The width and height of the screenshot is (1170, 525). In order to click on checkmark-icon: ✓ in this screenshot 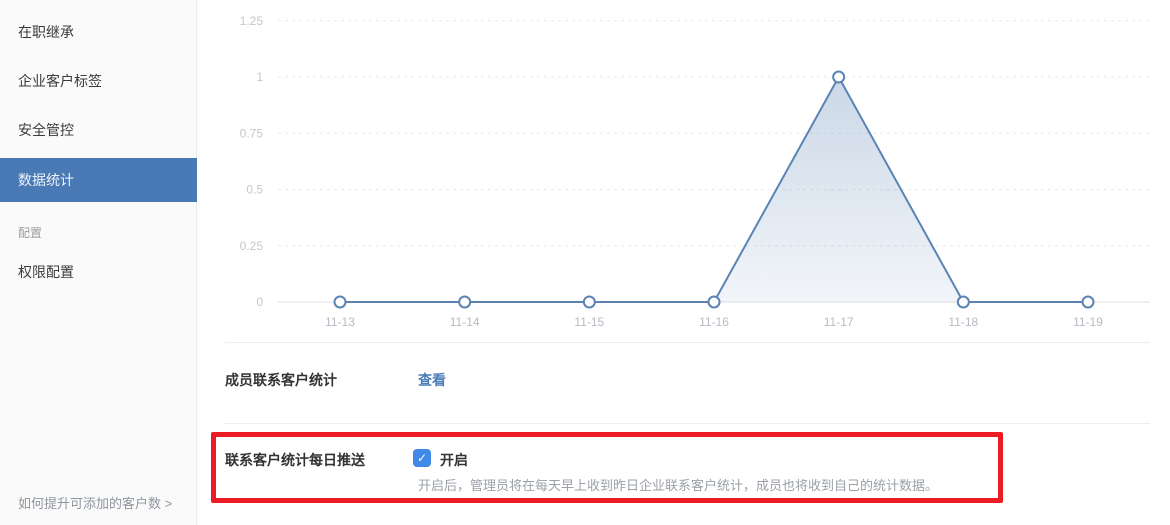, I will do `click(422, 458)`.